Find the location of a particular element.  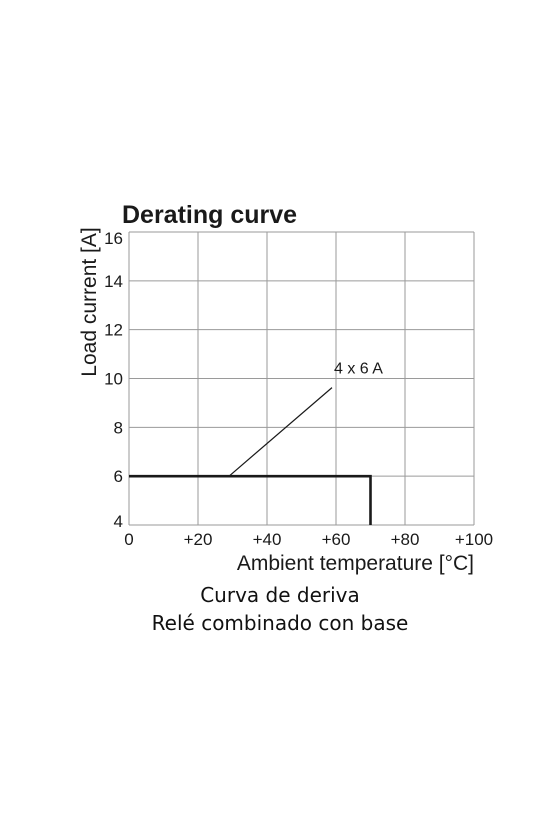

y-tick-label: 16 is located at coordinates (113, 238).